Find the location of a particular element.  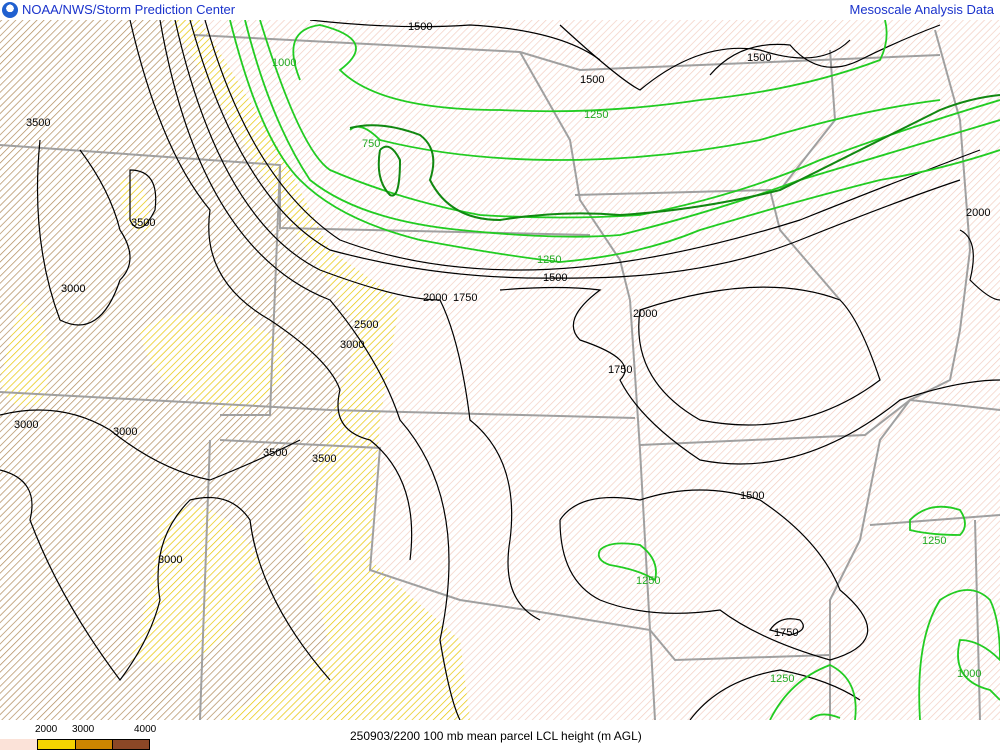

legend-tick: 2000 is located at coordinates (46, 729).